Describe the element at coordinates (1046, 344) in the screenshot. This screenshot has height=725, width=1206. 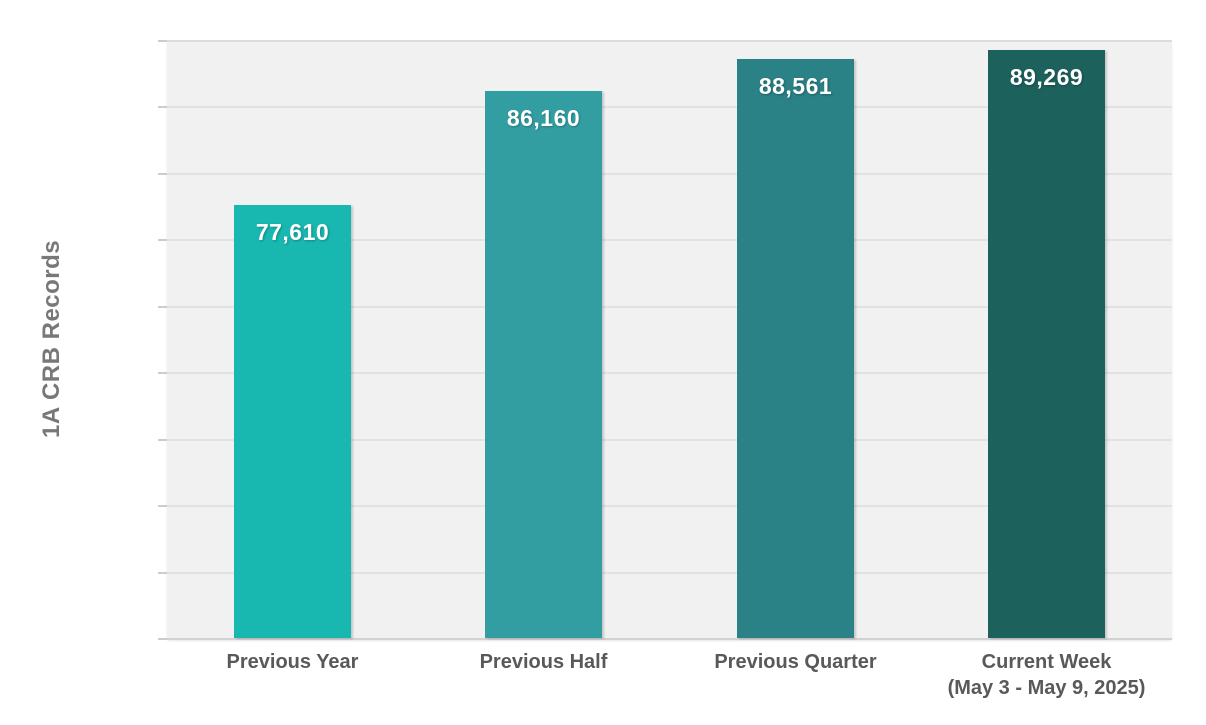
I see `bar-current-week: 89,269` at that location.